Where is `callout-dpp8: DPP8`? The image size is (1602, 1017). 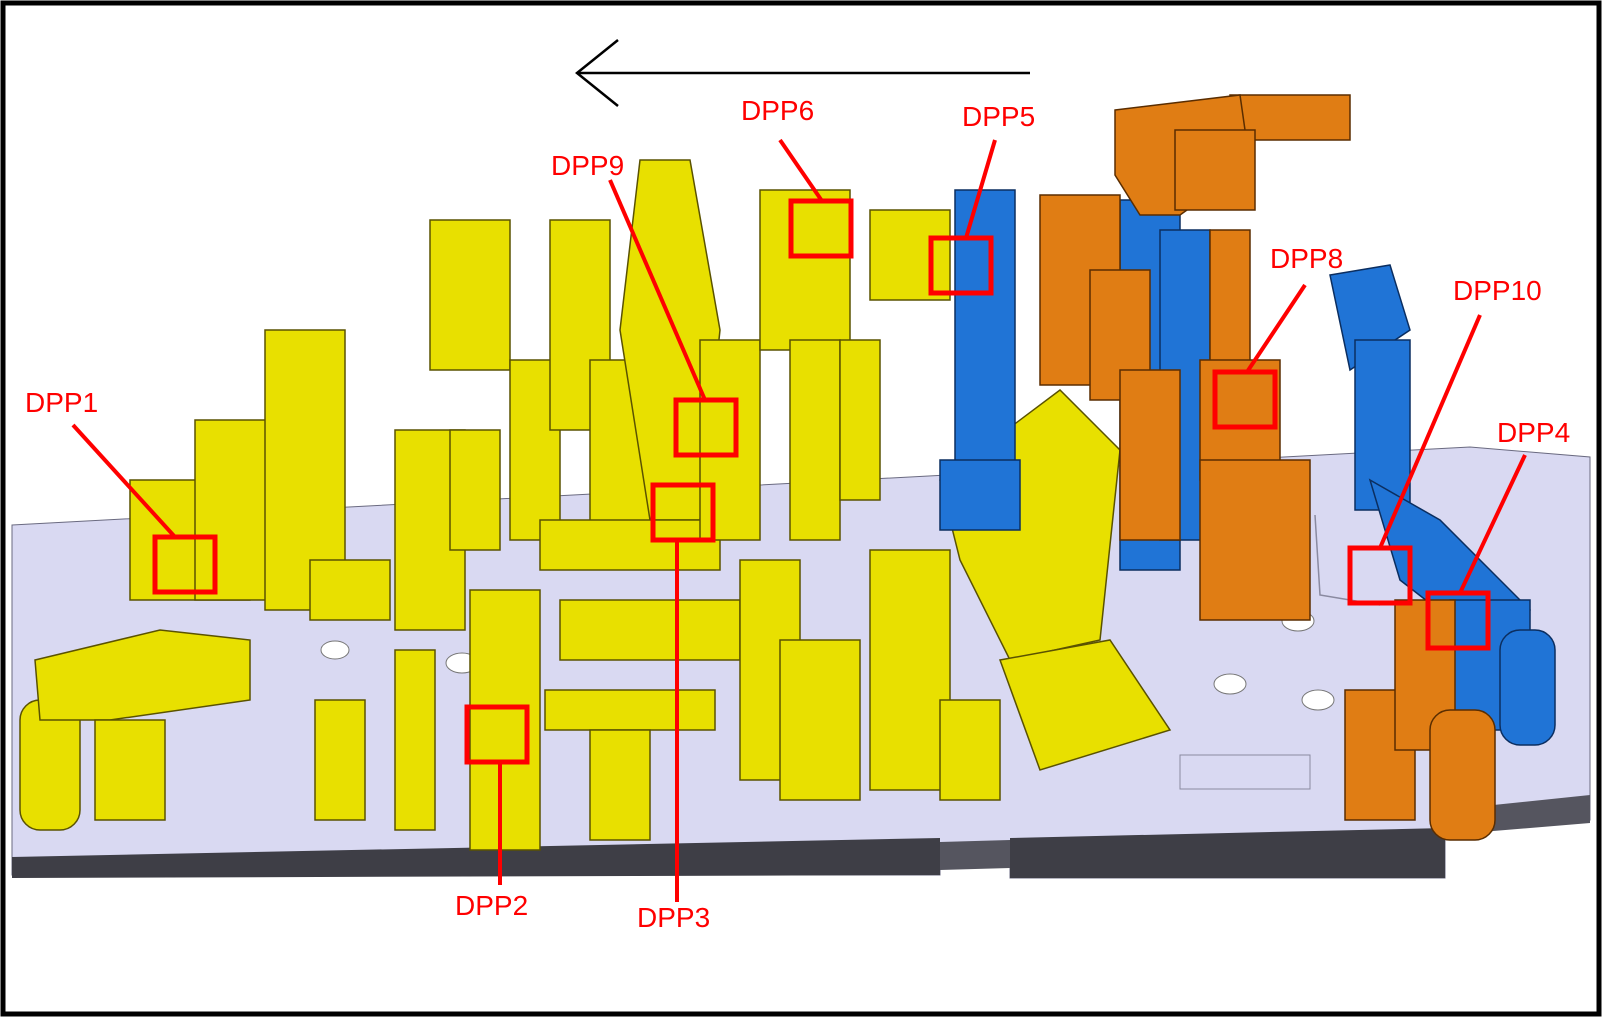 callout-dpp8: DPP8 is located at coordinates (1277, 336).